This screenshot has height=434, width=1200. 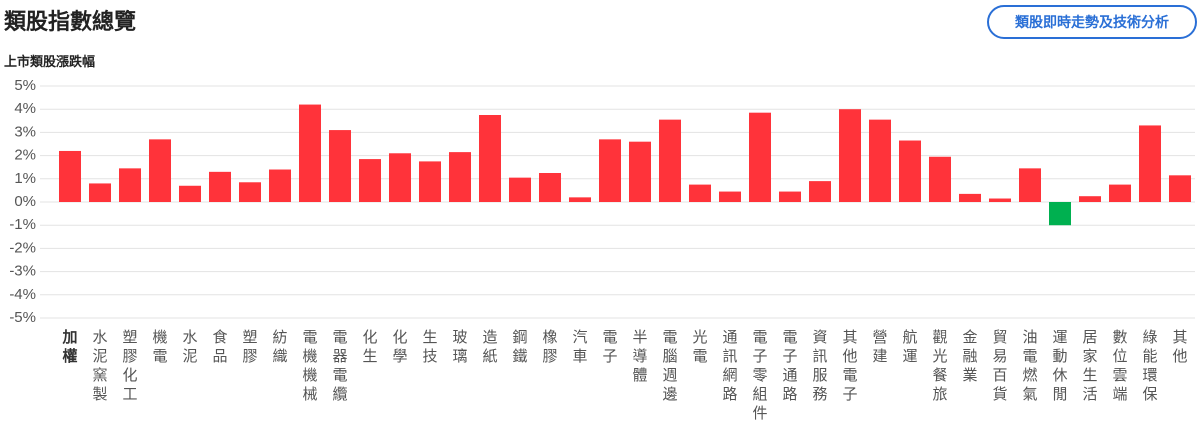 I want to click on x-tick-label: 金融業, so click(x=970, y=356).